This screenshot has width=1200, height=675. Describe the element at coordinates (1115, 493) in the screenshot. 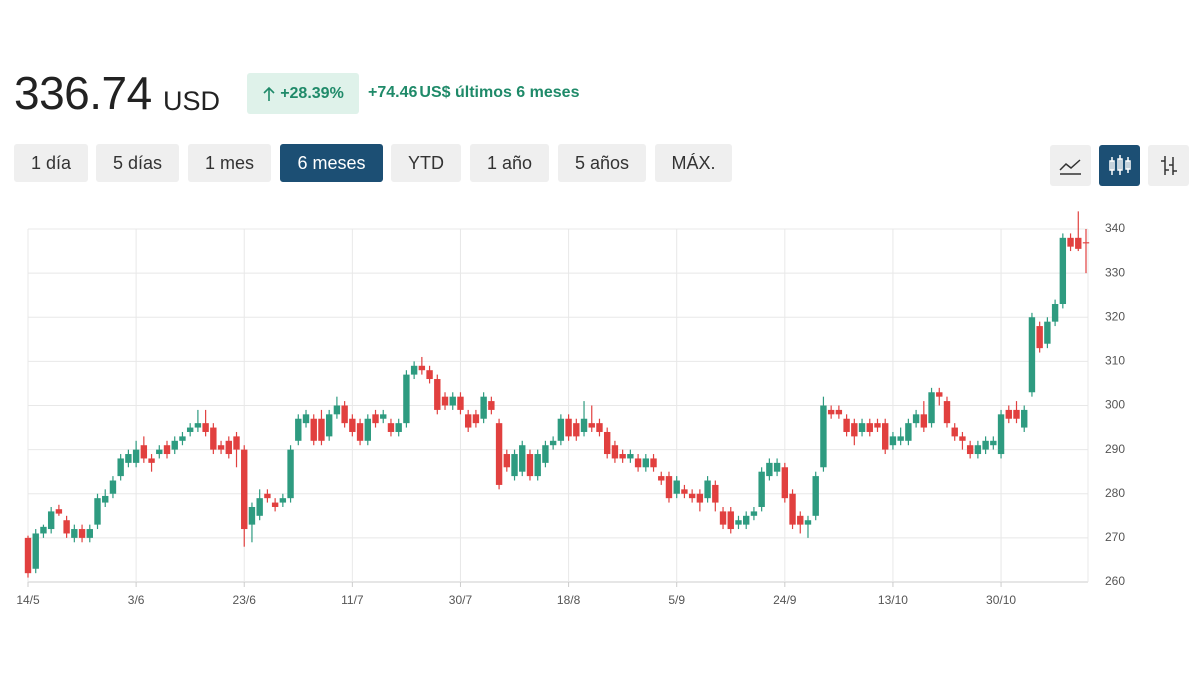

I see `y-tick-label: 280` at that location.